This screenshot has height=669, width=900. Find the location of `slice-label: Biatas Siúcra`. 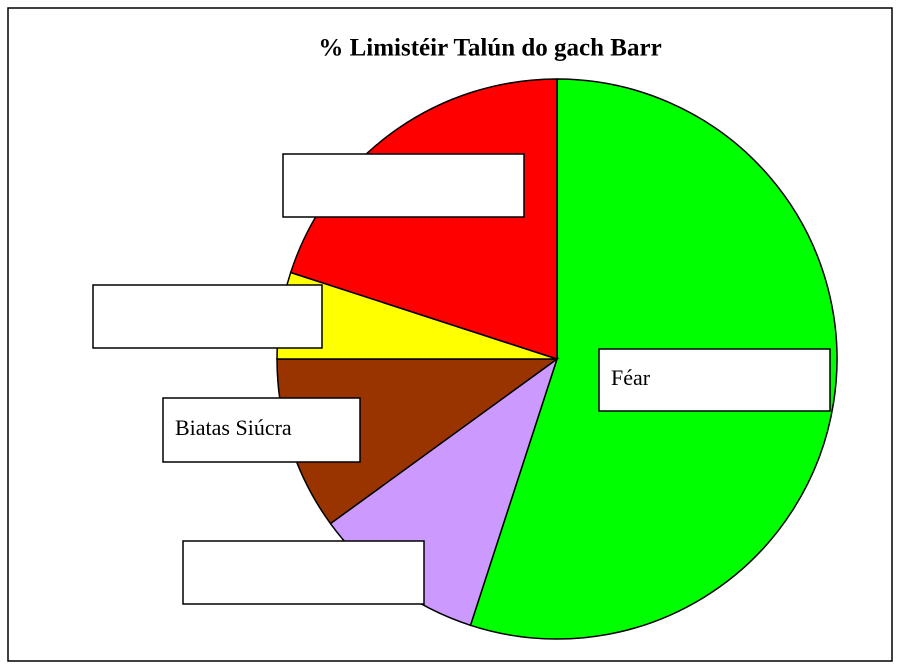

slice-label: Biatas Siúcra is located at coordinates (233, 427).